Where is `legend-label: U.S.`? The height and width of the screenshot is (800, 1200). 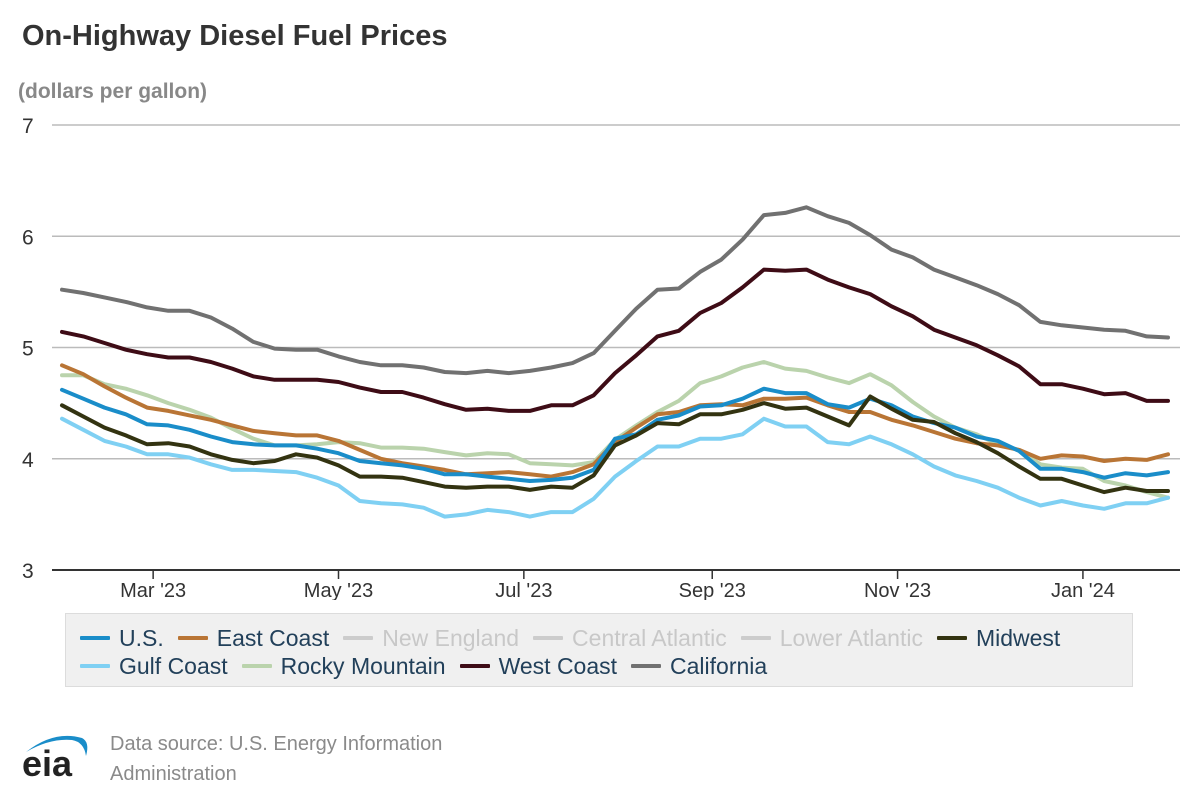
legend-label: U.S. is located at coordinates (141, 637).